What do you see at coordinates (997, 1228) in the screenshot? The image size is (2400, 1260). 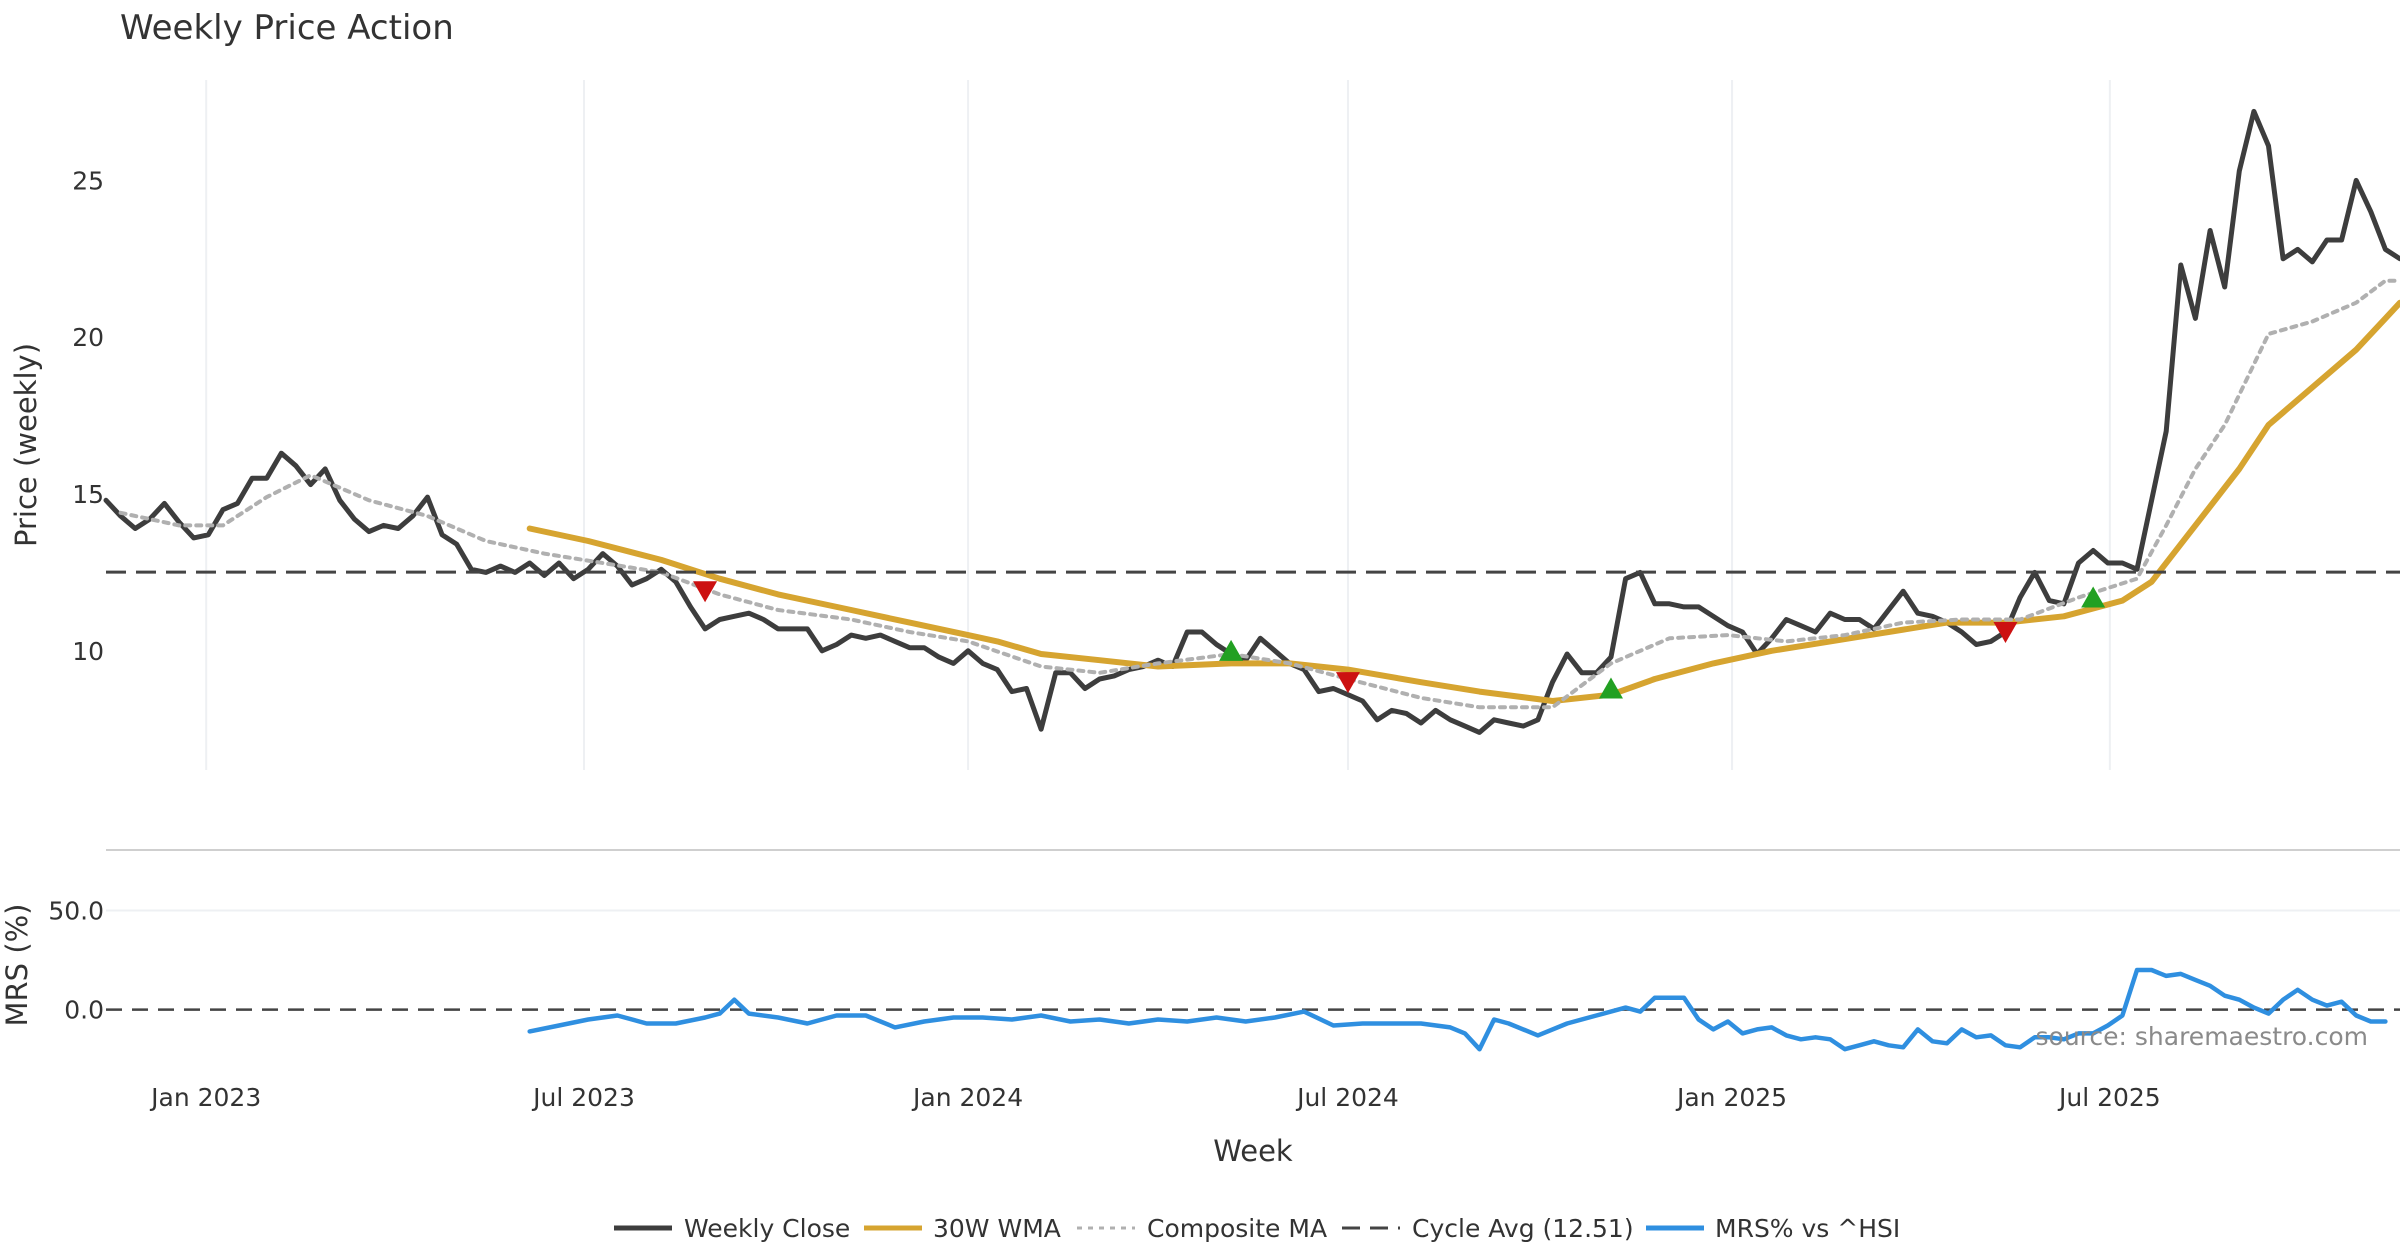 I see `legend-label-30w-wma: 30W WMA` at bounding box center [997, 1228].